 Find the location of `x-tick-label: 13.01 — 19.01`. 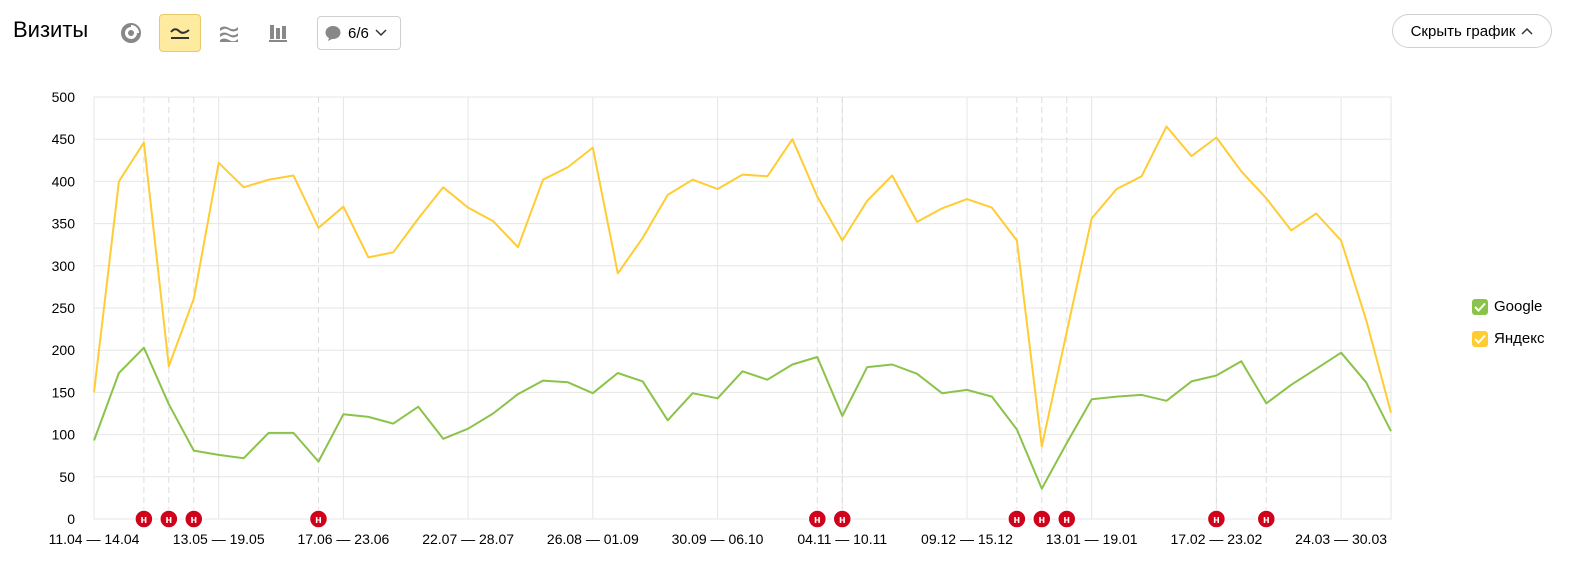

x-tick-label: 13.01 — 19.01 is located at coordinates (1092, 539).